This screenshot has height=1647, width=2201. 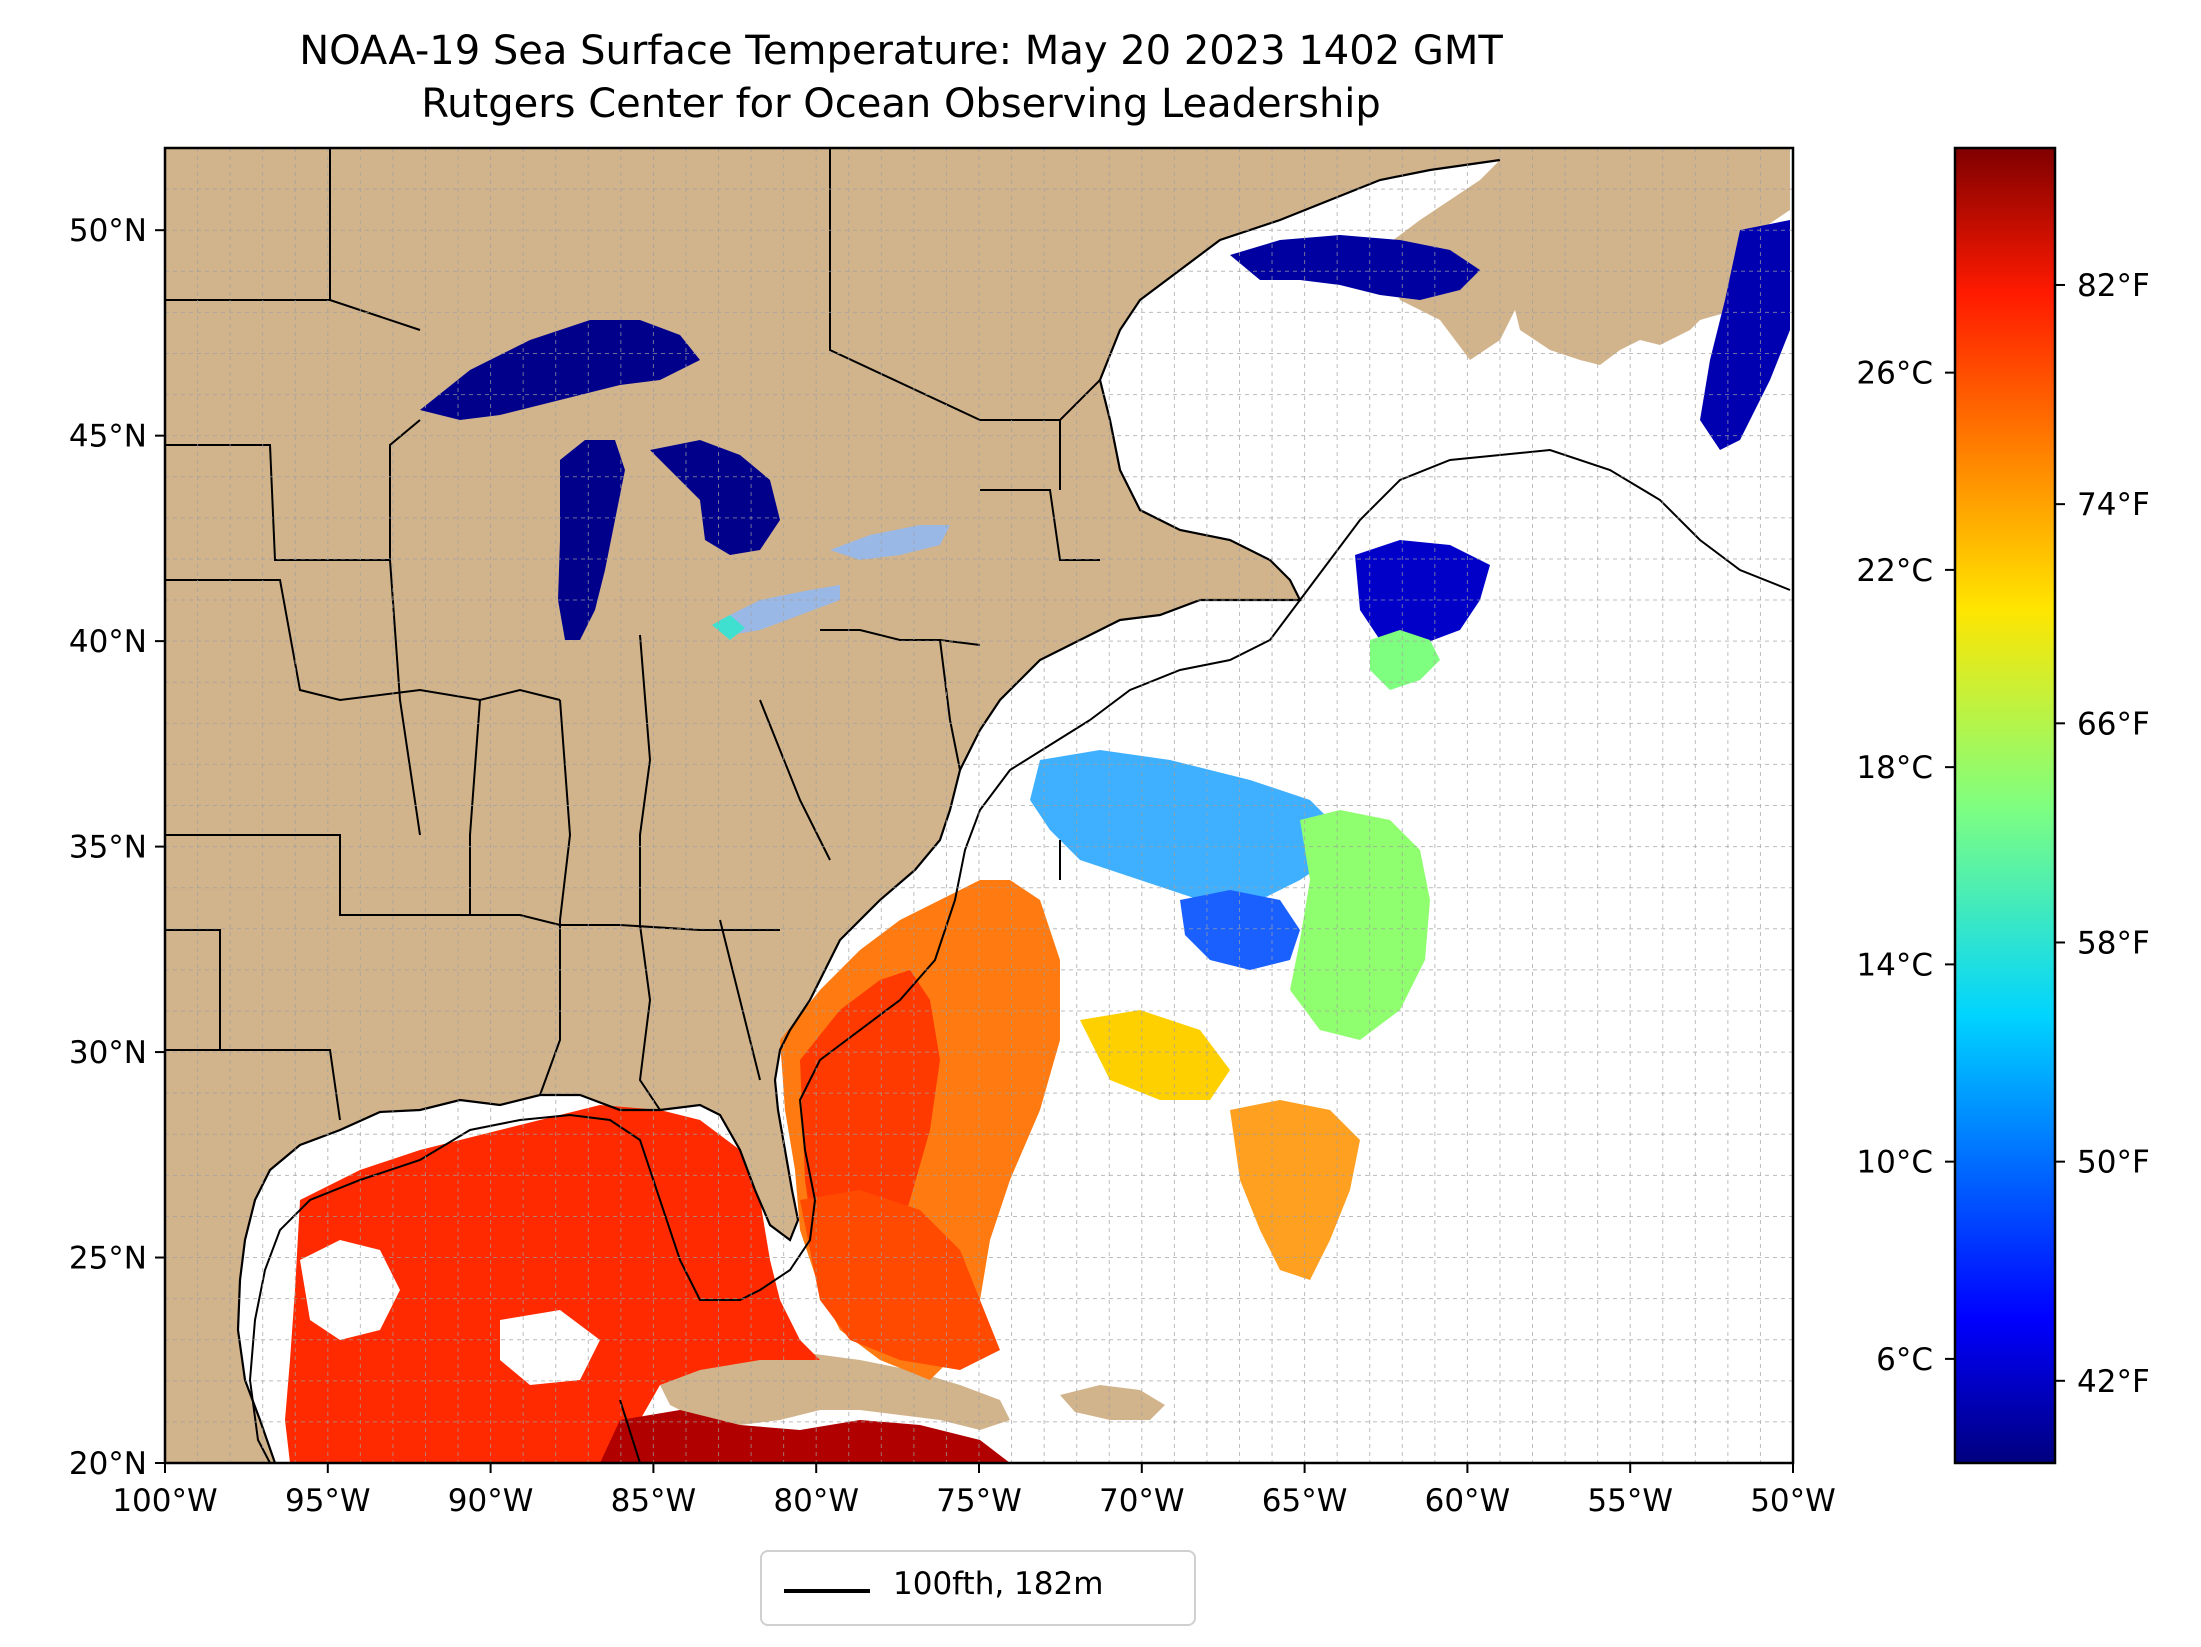 I want to click on colorbar-c-tick-label: 14°C, so click(x=1894, y=965).